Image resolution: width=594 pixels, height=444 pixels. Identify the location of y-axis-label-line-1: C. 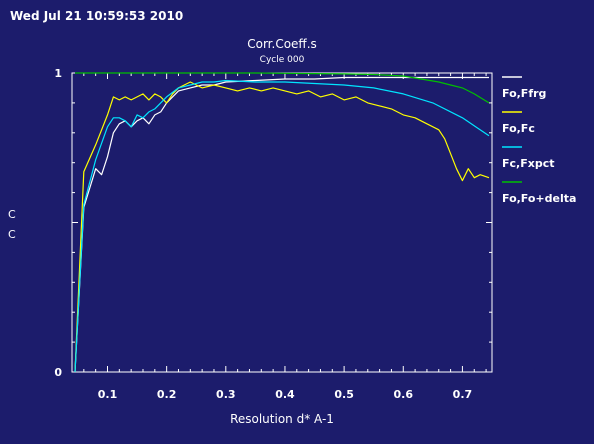
(12, 214).